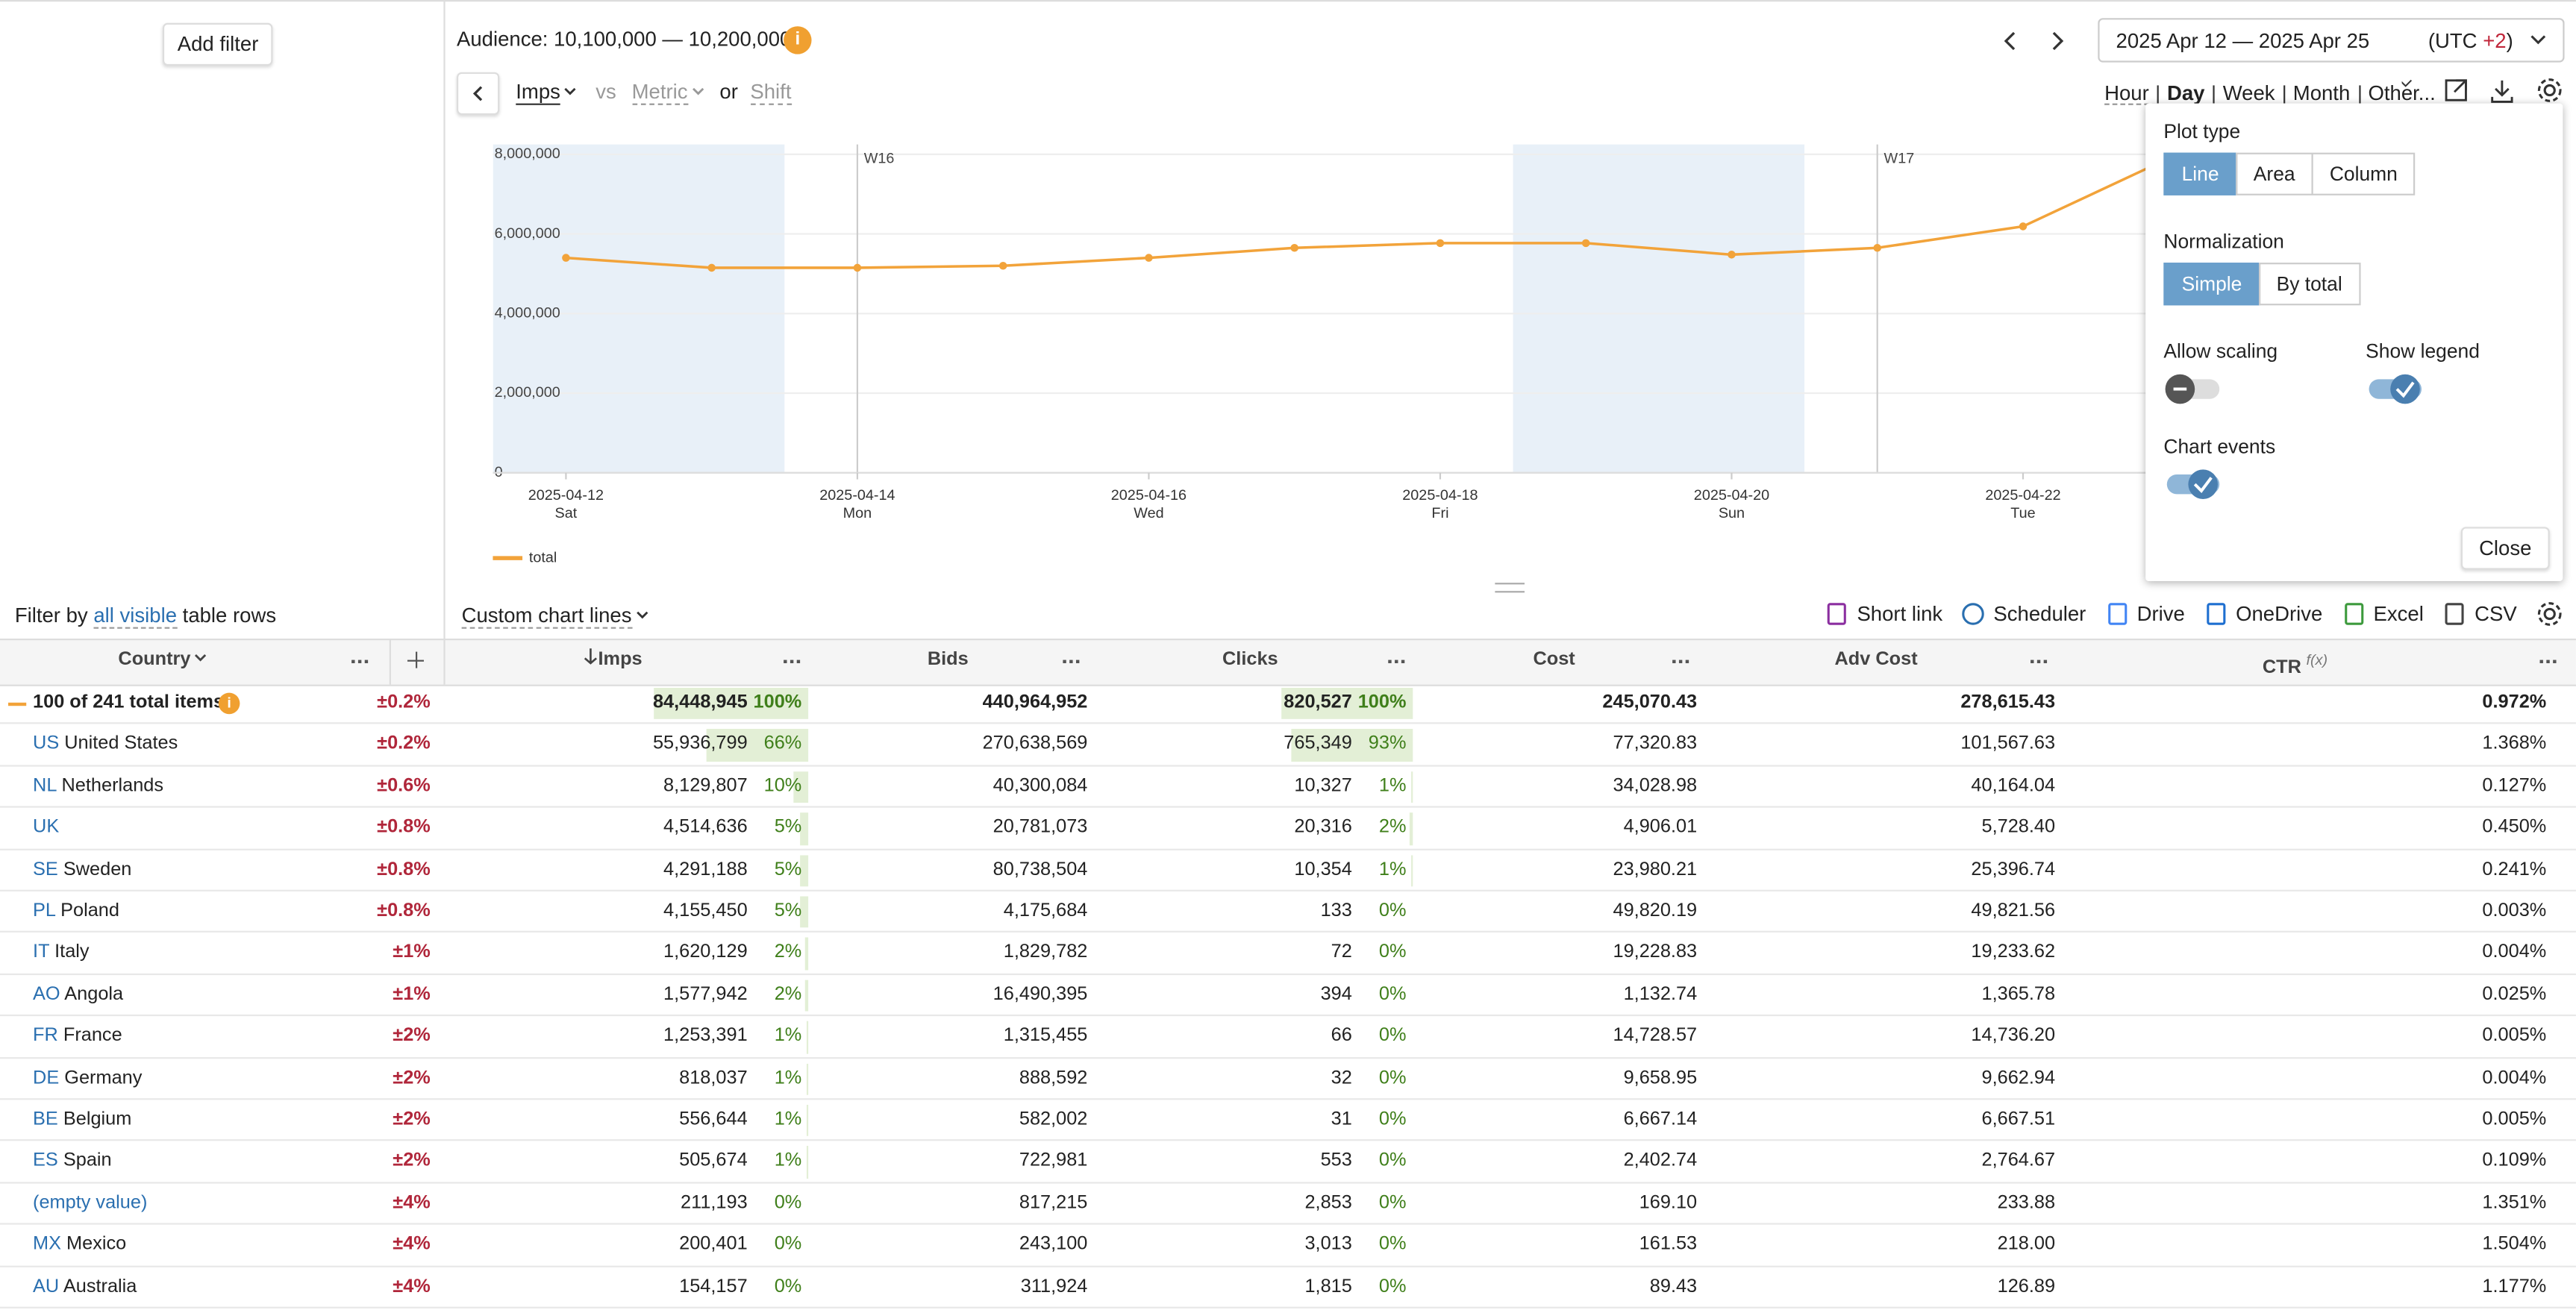  I want to click on export-action: Scheduler, so click(2024, 614).